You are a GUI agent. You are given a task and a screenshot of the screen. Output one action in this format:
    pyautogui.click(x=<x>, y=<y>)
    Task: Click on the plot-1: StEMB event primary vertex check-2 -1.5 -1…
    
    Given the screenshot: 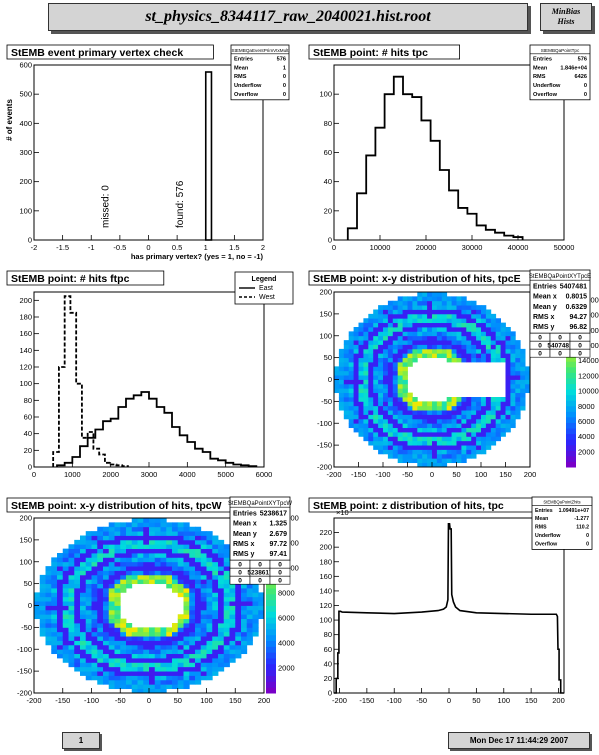 What is the action you would take?
    pyautogui.click(x=147, y=152)
    